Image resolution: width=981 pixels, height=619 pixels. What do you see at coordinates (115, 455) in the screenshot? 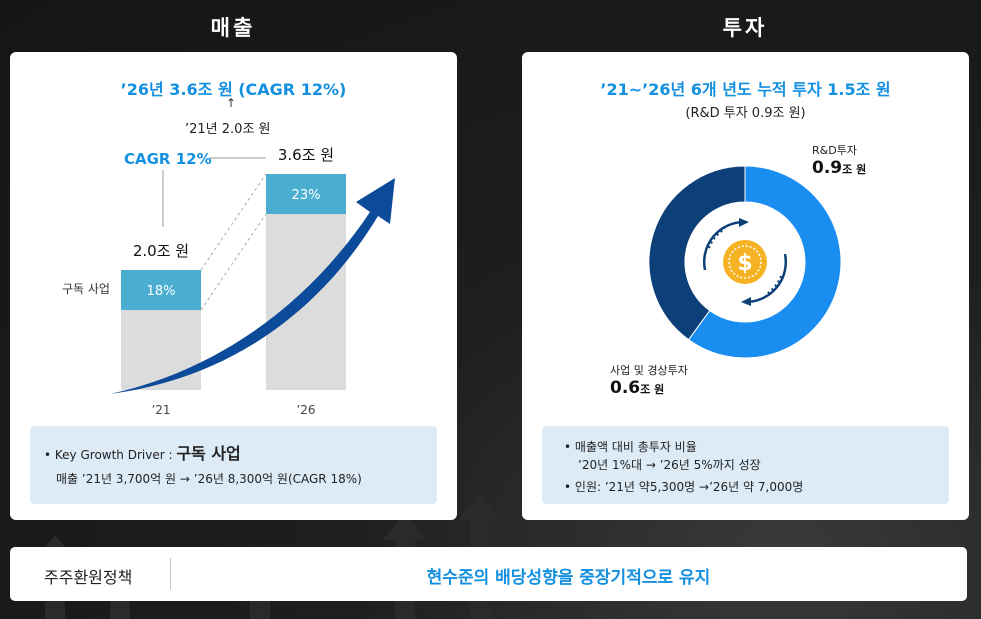
I see `driver-prefix: Key Growth Driver :` at bounding box center [115, 455].